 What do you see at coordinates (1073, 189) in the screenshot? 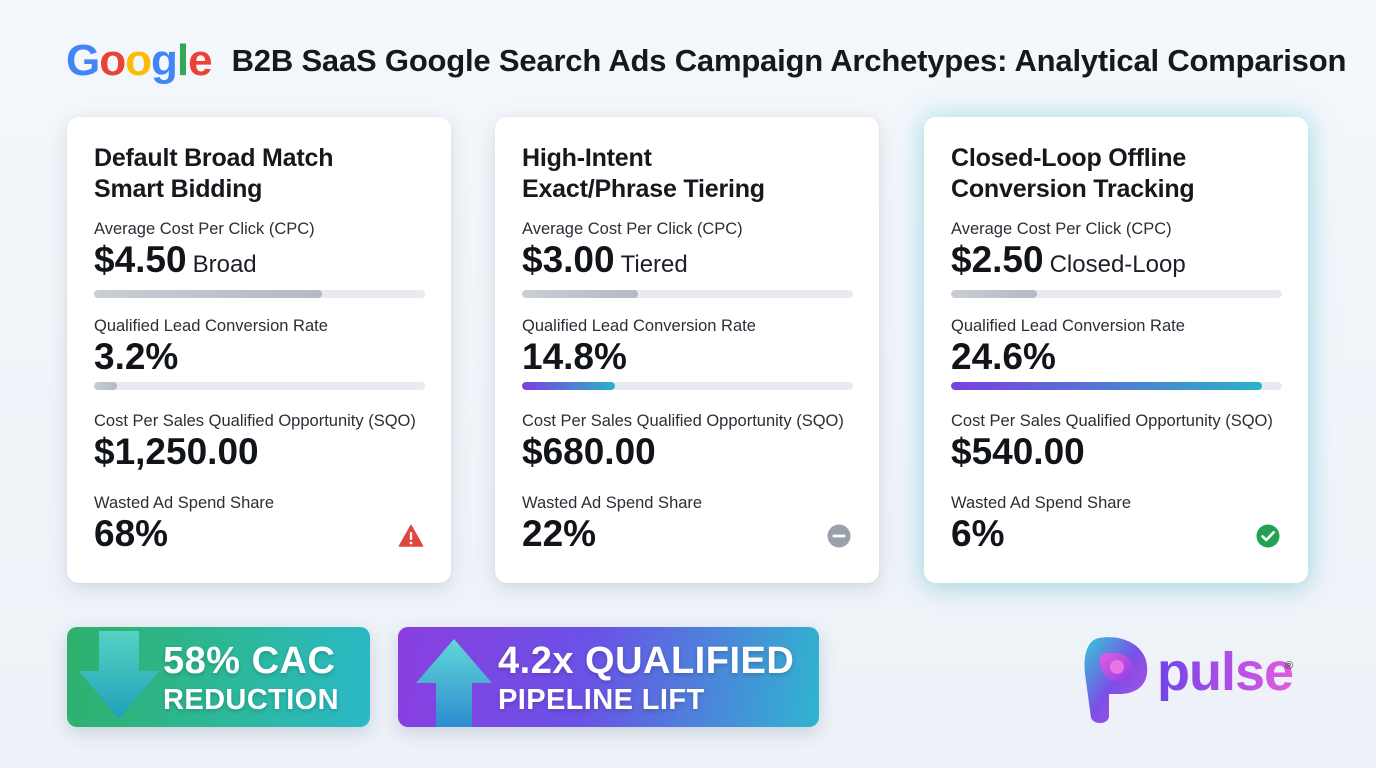
I see `card-title-line: Conversion Tracking` at bounding box center [1073, 189].